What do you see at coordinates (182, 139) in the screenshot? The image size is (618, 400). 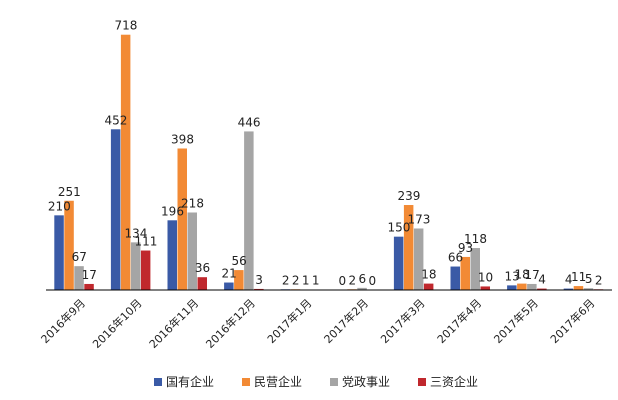 I see `value-label: 398` at bounding box center [182, 139].